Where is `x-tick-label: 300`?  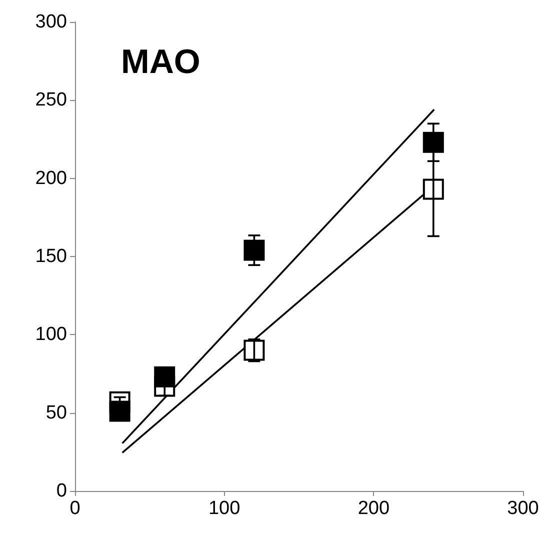
x-tick-label: 300 is located at coordinates (523, 508).